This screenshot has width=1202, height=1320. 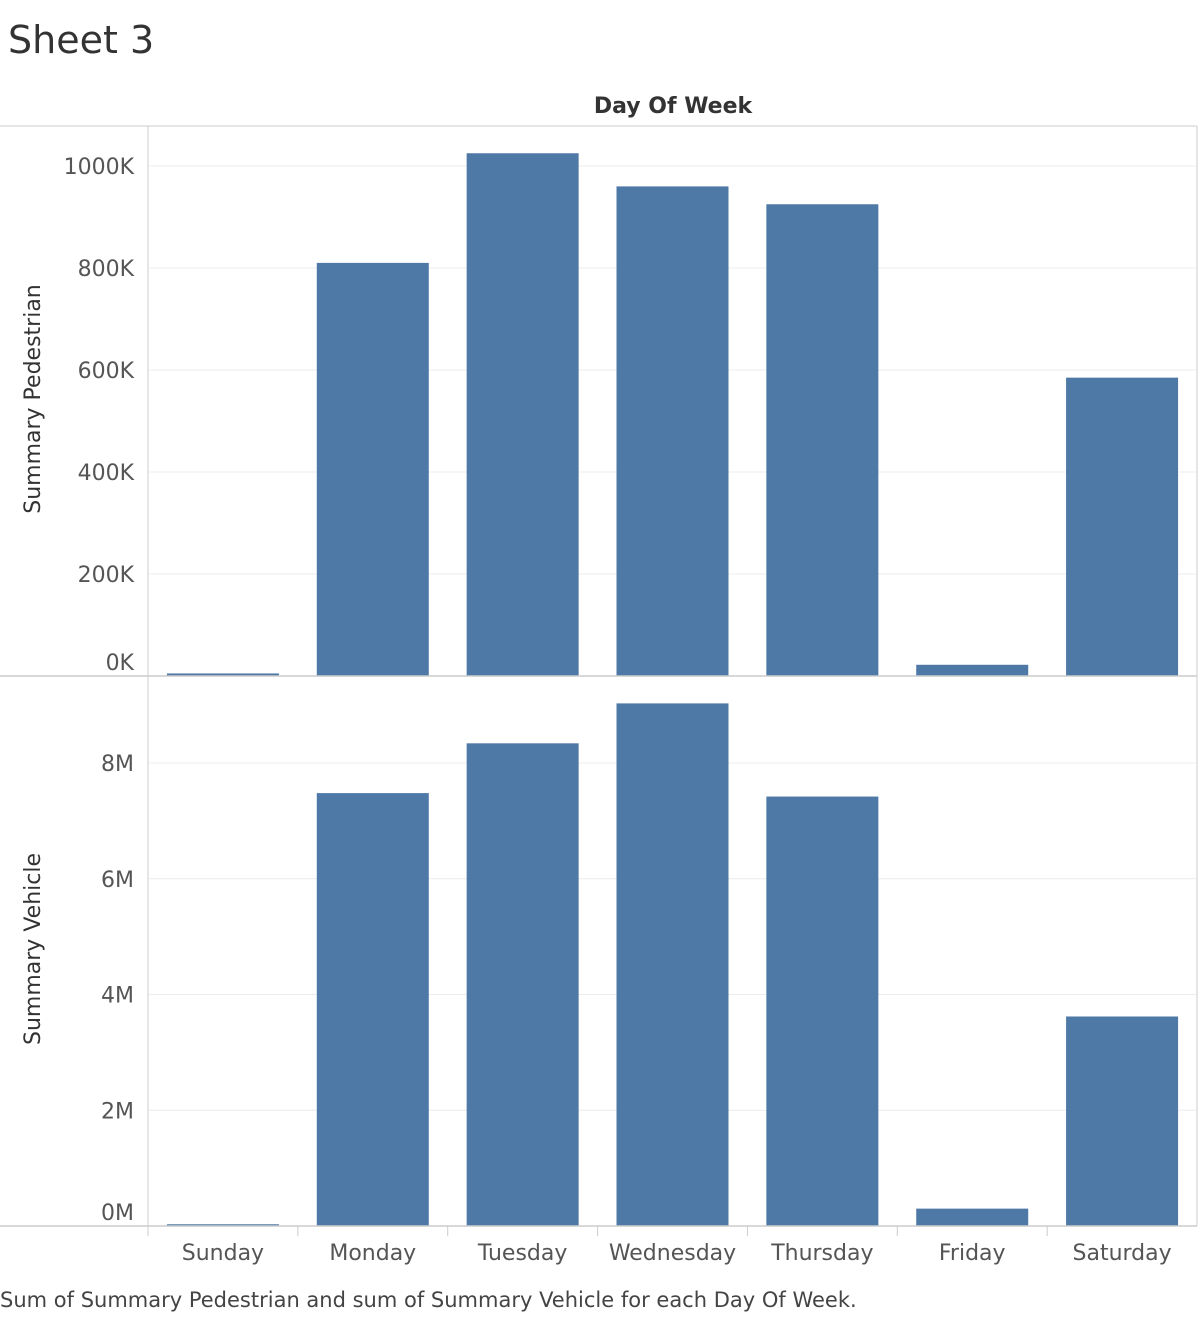 What do you see at coordinates (81, 40) in the screenshot?
I see `sheet-title: Sheet 3` at bounding box center [81, 40].